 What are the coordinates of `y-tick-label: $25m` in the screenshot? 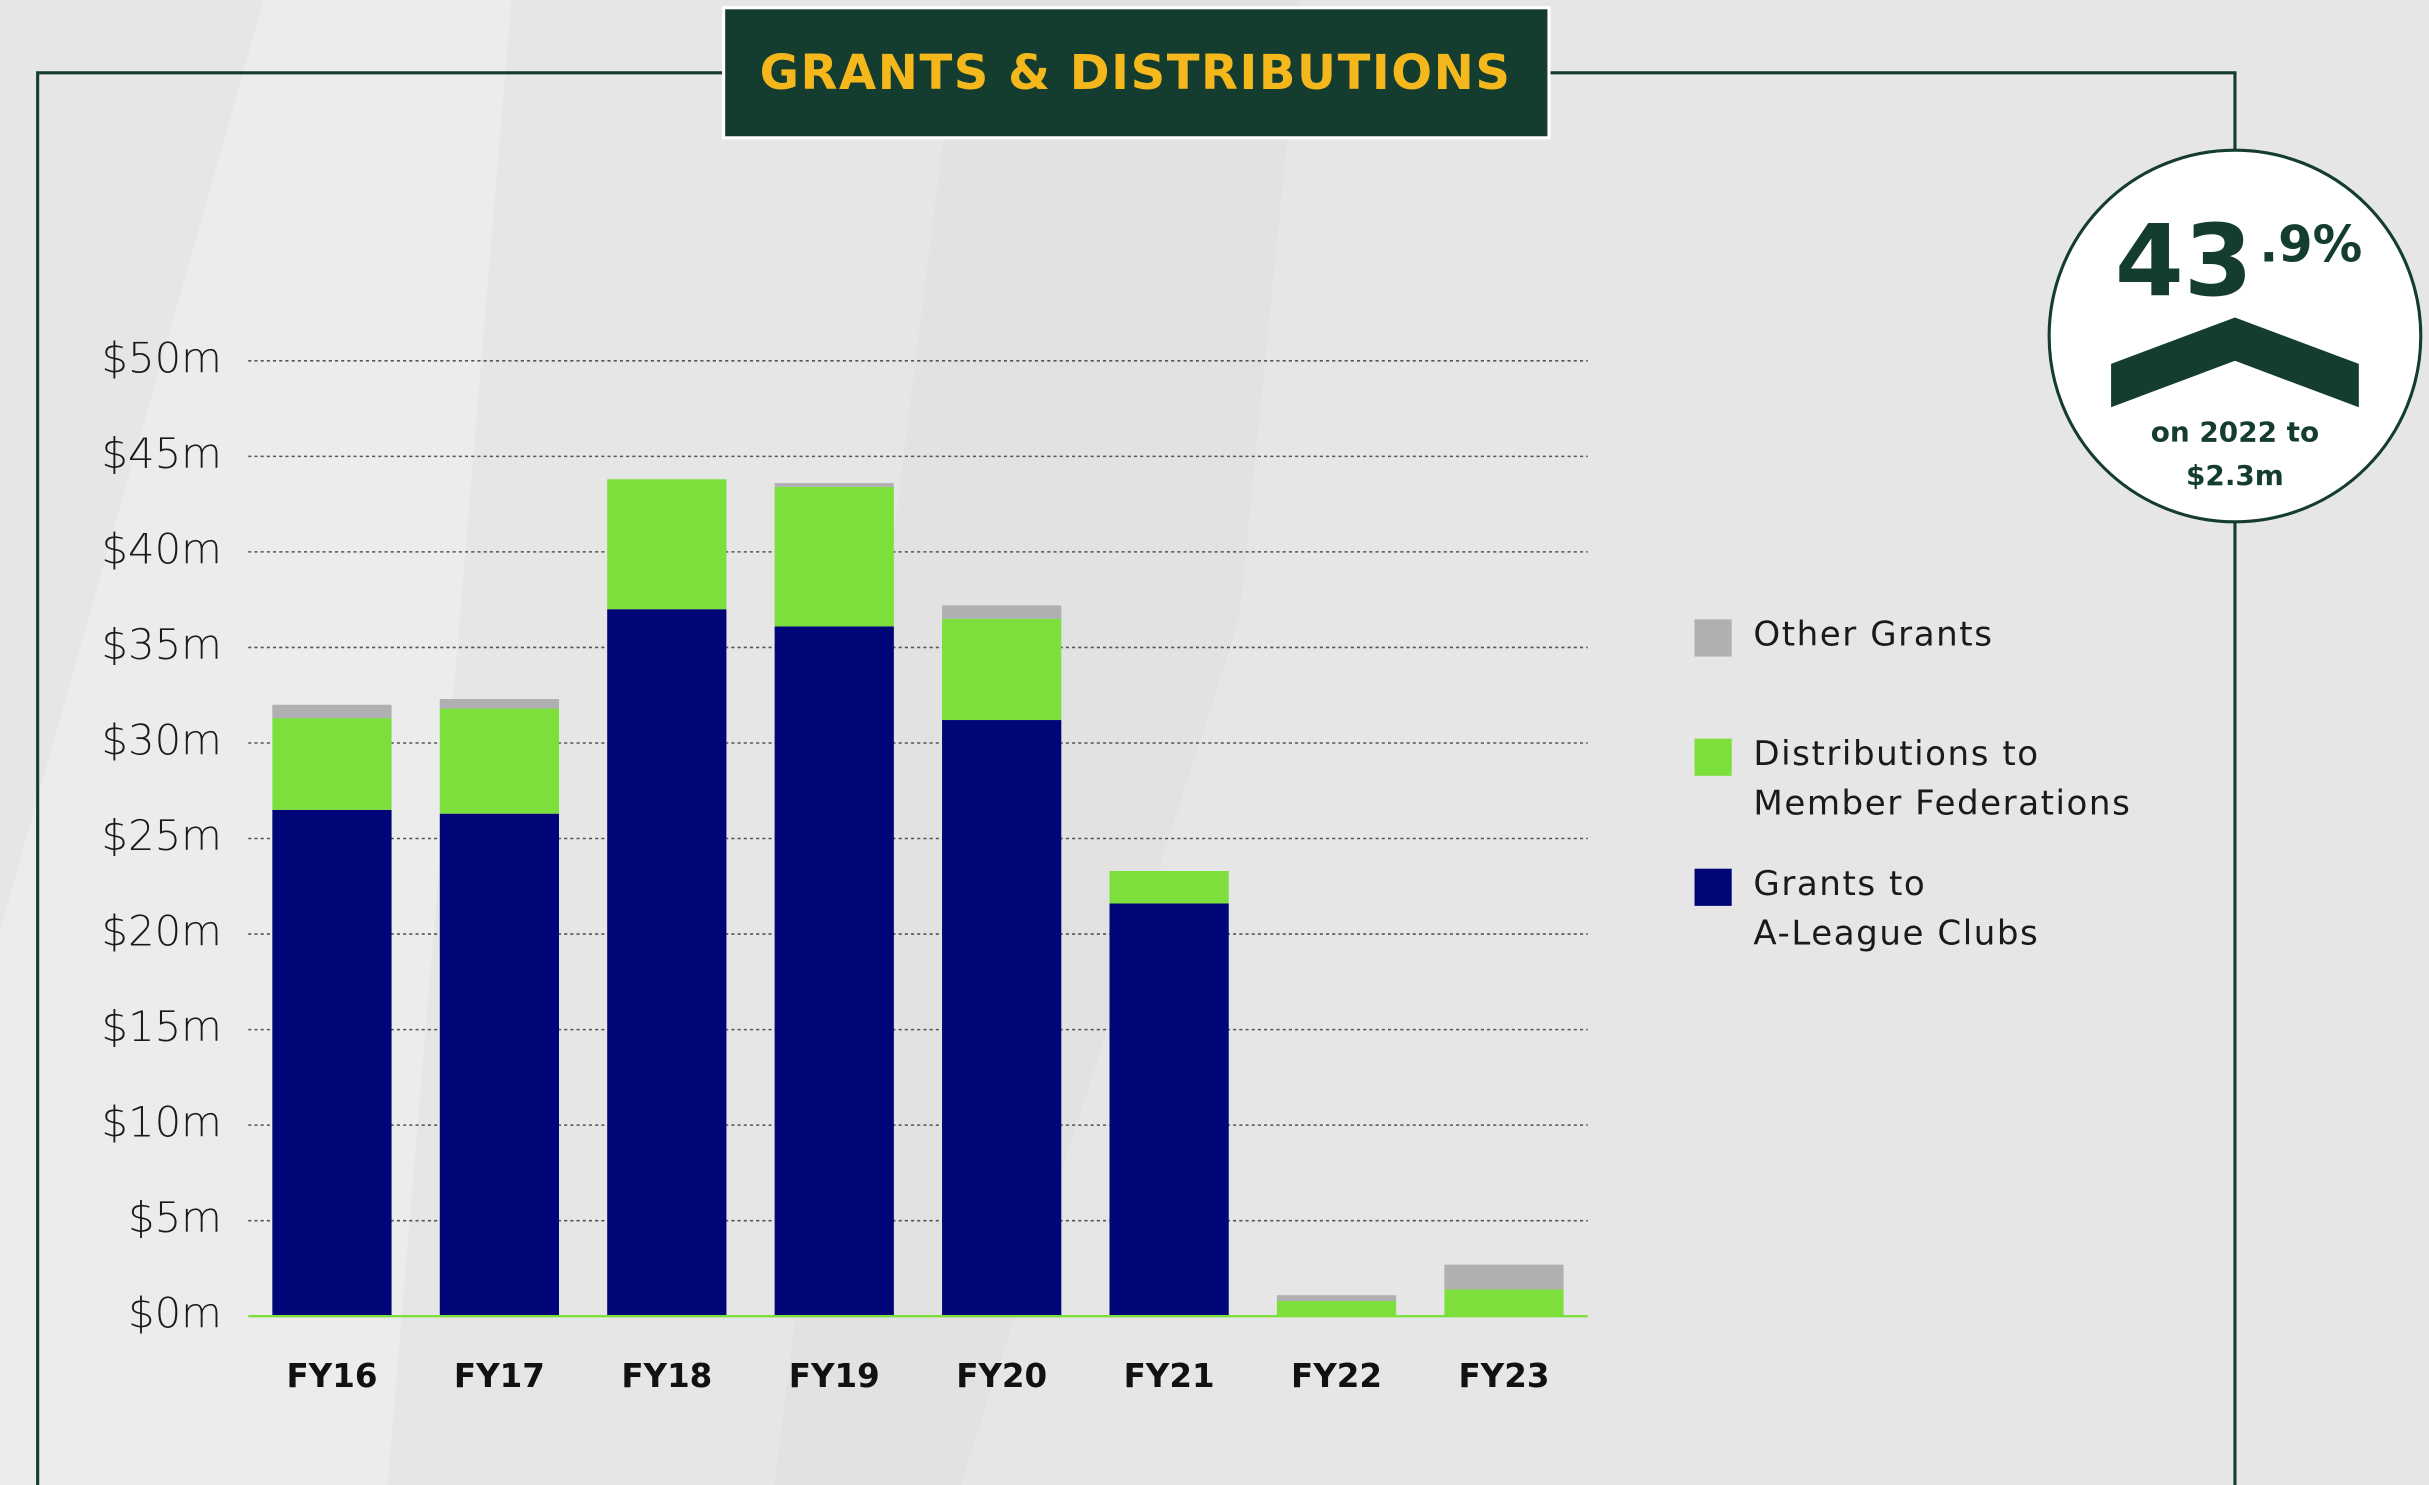 It's located at (161, 835).